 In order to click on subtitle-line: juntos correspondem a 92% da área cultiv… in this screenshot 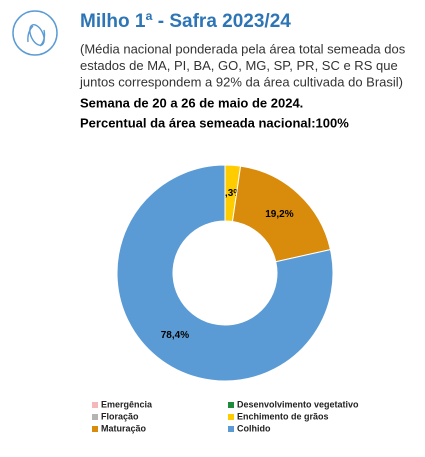, I will do `click(241, 81)`.